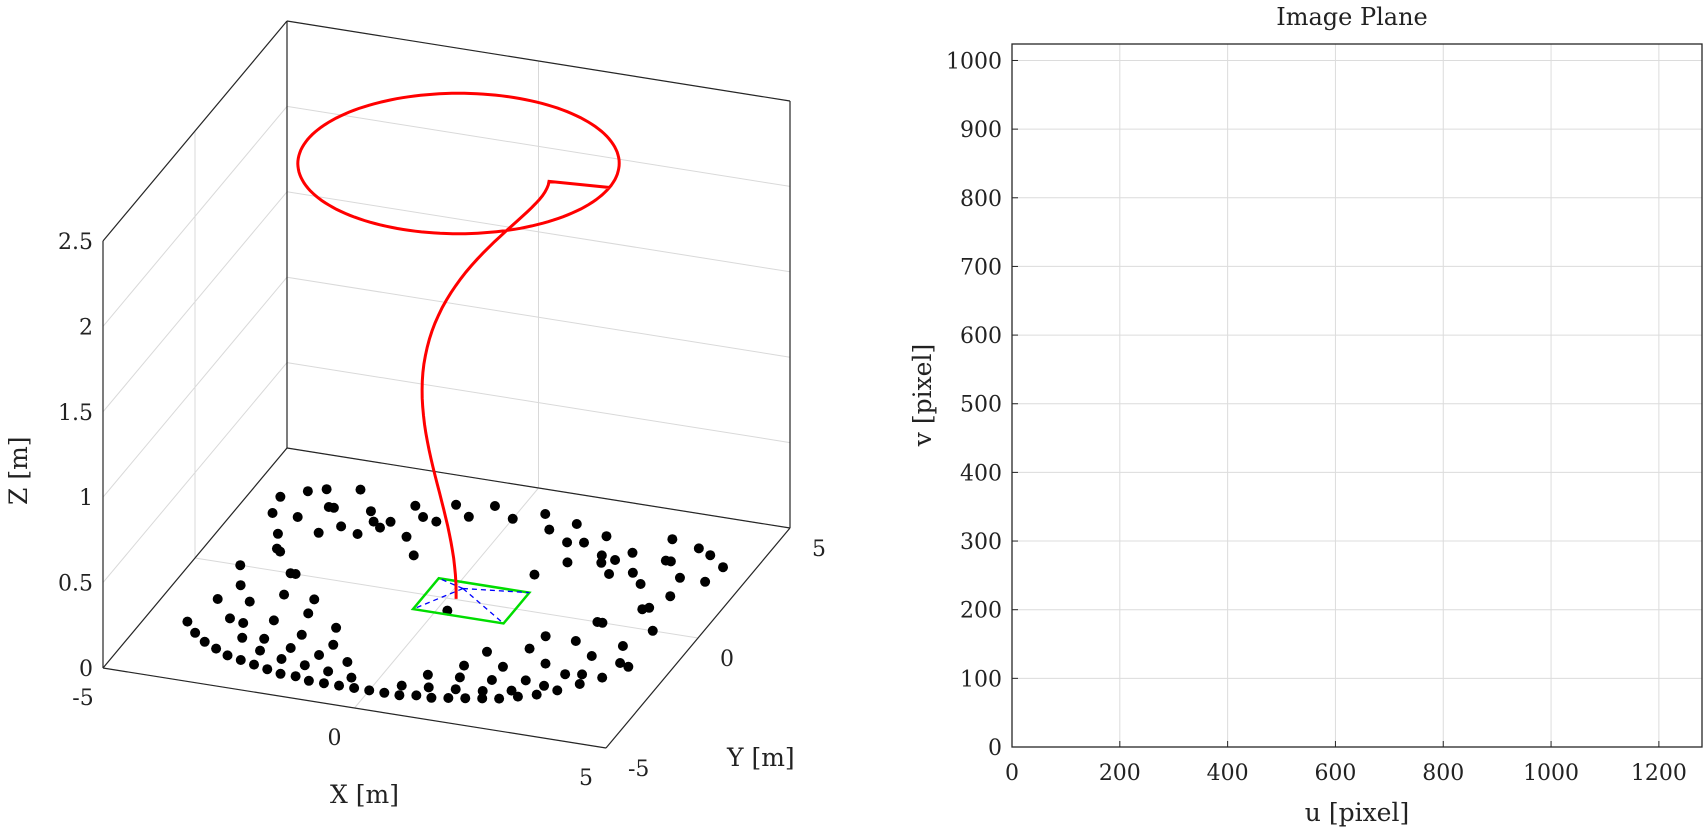  What do you see at coordinates (446, 598) in the screenshot?
I see `grid-floor-y` at bounding box center [446, 598].